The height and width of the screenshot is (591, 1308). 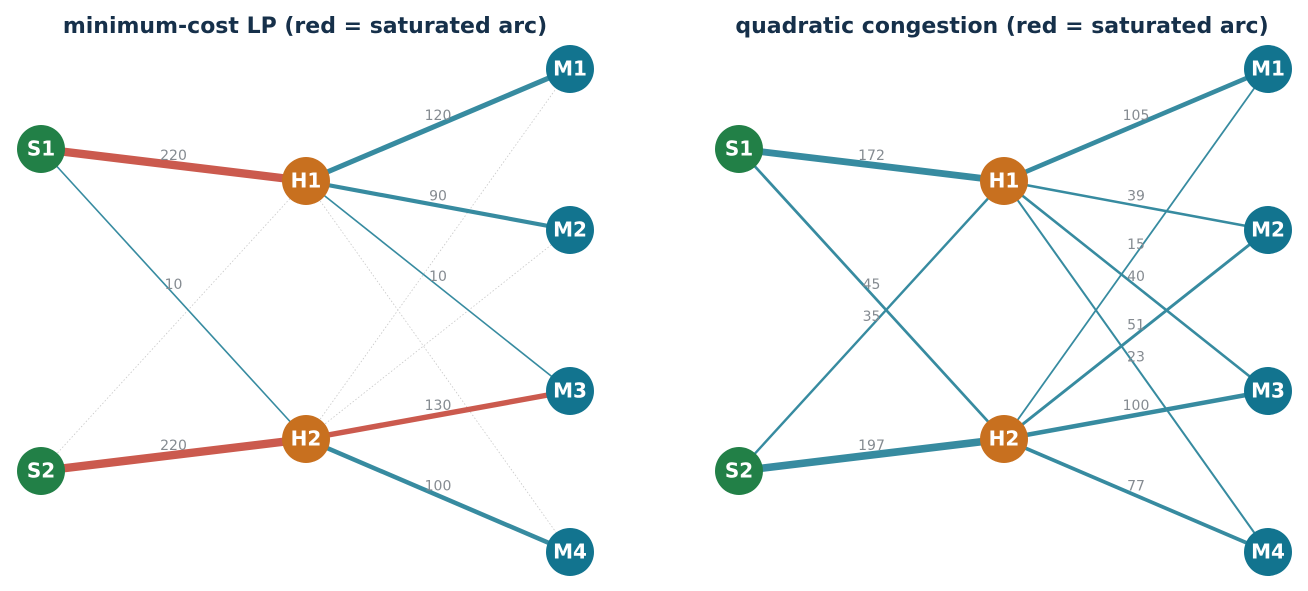 What do you see at coordinates (871, 156) in the screenshot?
I see `flow-label-s1-h1: 172` at bounding box center [871, 156].